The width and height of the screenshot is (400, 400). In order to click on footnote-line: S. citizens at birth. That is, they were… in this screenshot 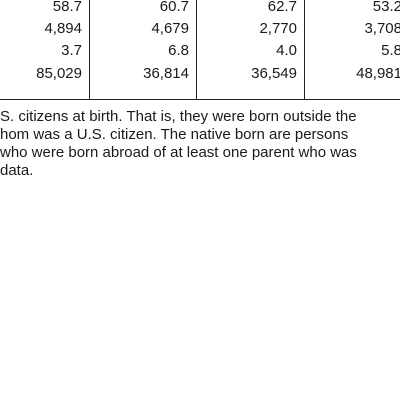, I will do `click(178, 116)`.